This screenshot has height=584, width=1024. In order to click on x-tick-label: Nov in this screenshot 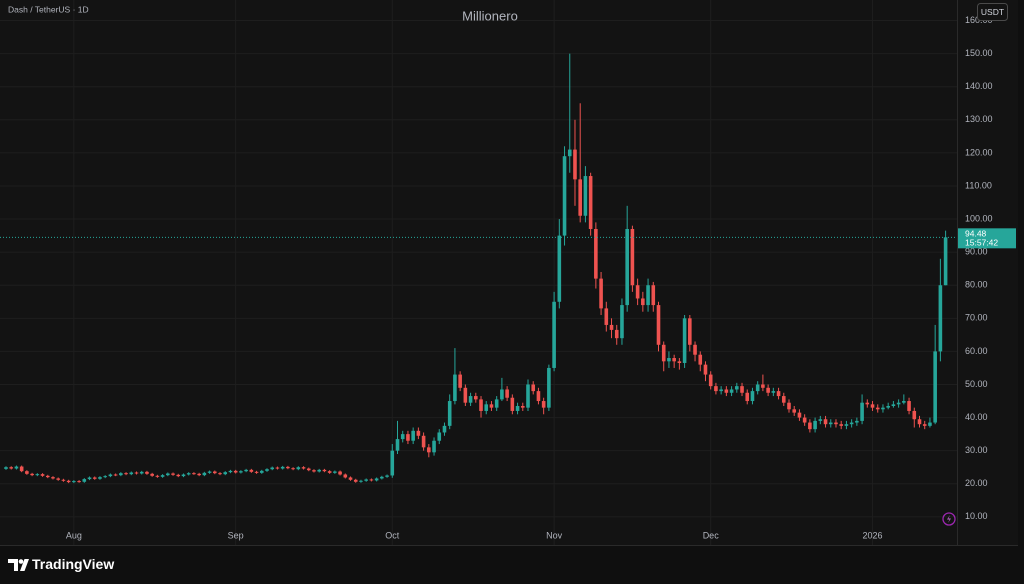, I will do `click(554, 535)`.